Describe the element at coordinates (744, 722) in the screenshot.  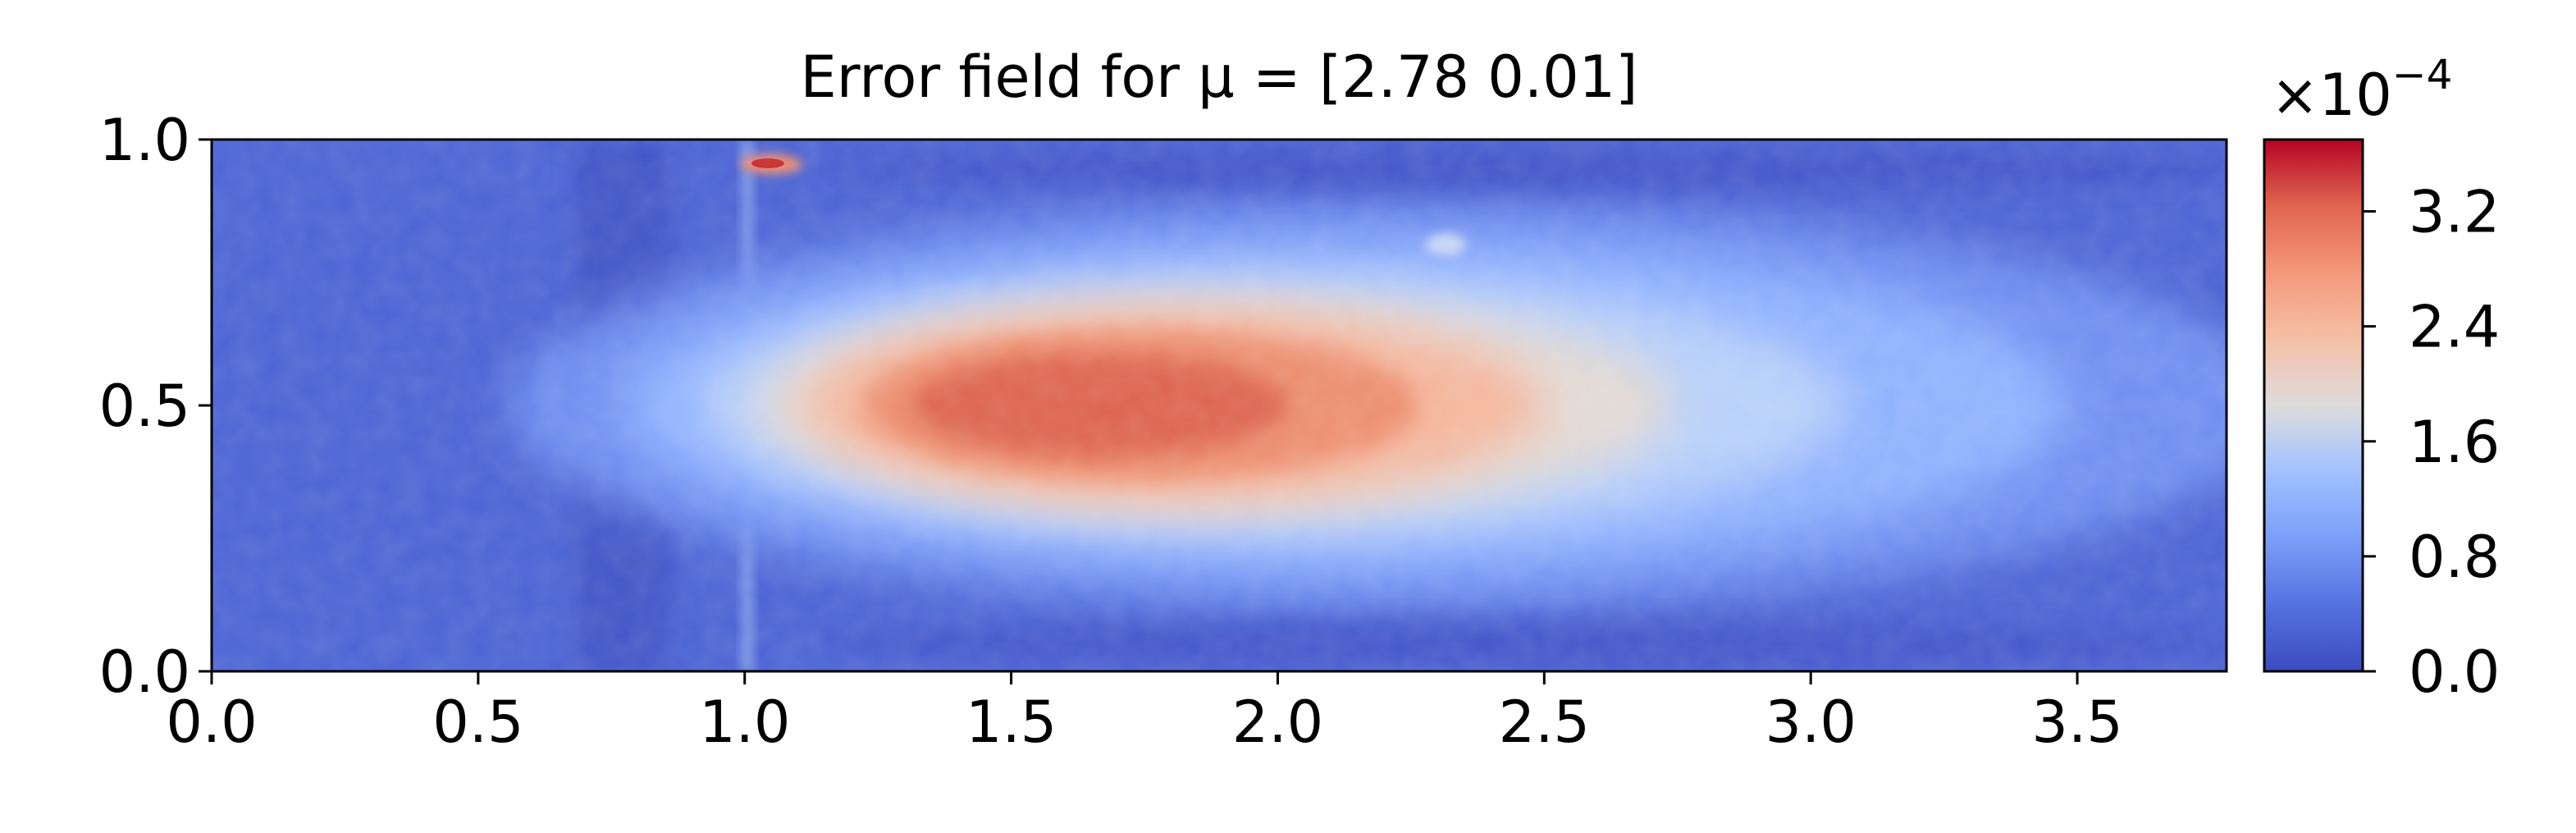
I see `x-tick-label: 1.0` at that location.